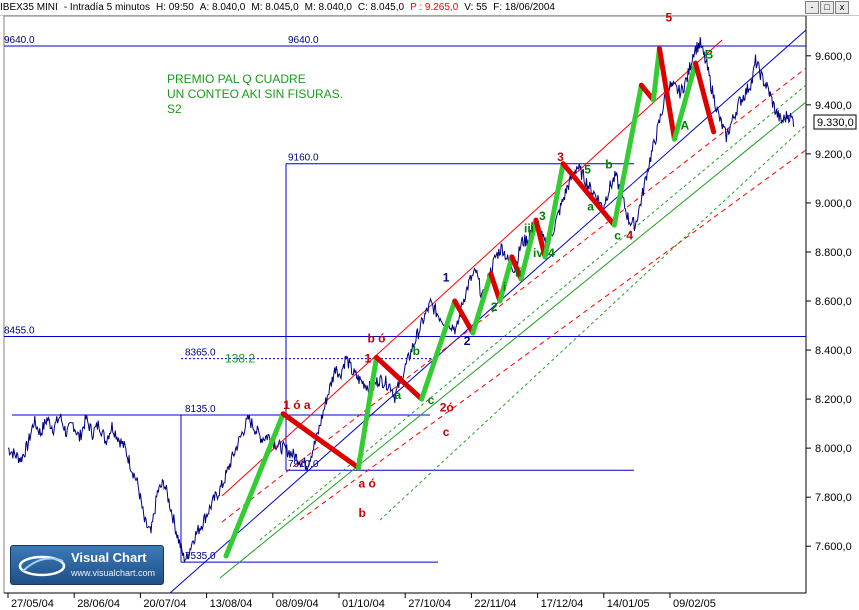 The height and width of the screenshot is (610, 859). Describe the element at coordinates (833, 400) in the screenshot. I see `y-tick-label: 8.200,0` at that location.